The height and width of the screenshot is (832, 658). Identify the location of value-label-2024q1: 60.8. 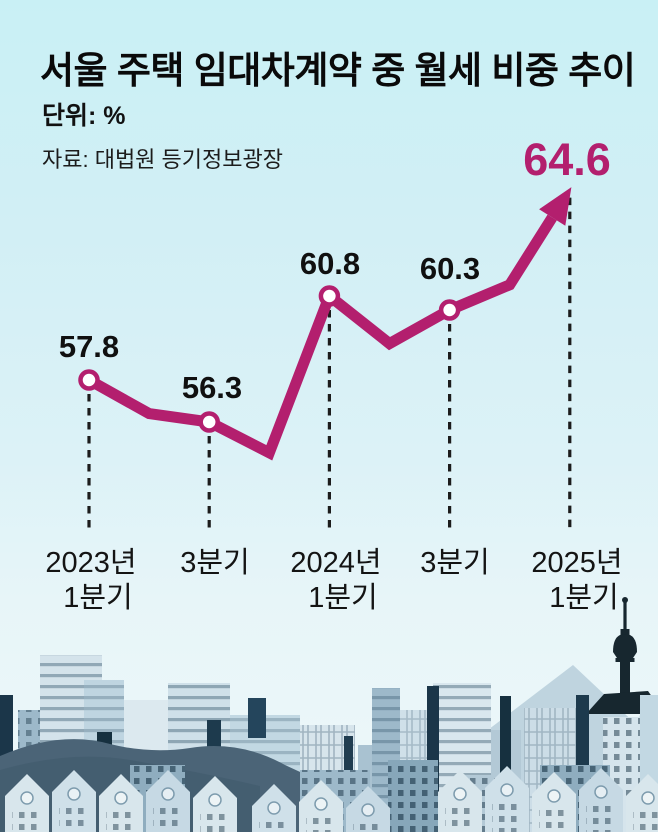
(330, 263).